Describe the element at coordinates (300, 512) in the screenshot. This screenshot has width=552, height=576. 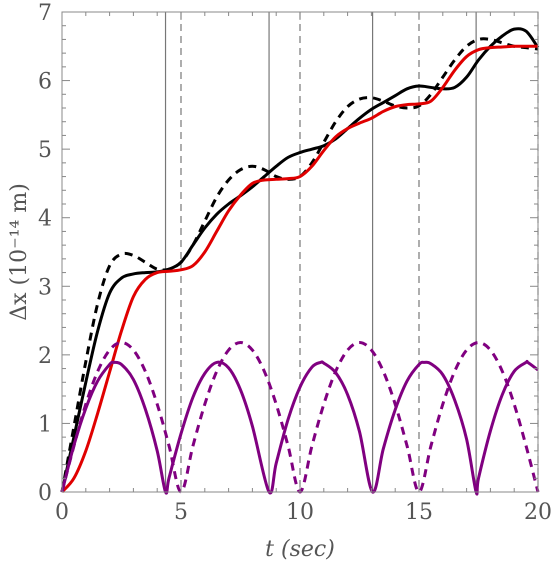
I see `x-tick-label: 10` at that location.